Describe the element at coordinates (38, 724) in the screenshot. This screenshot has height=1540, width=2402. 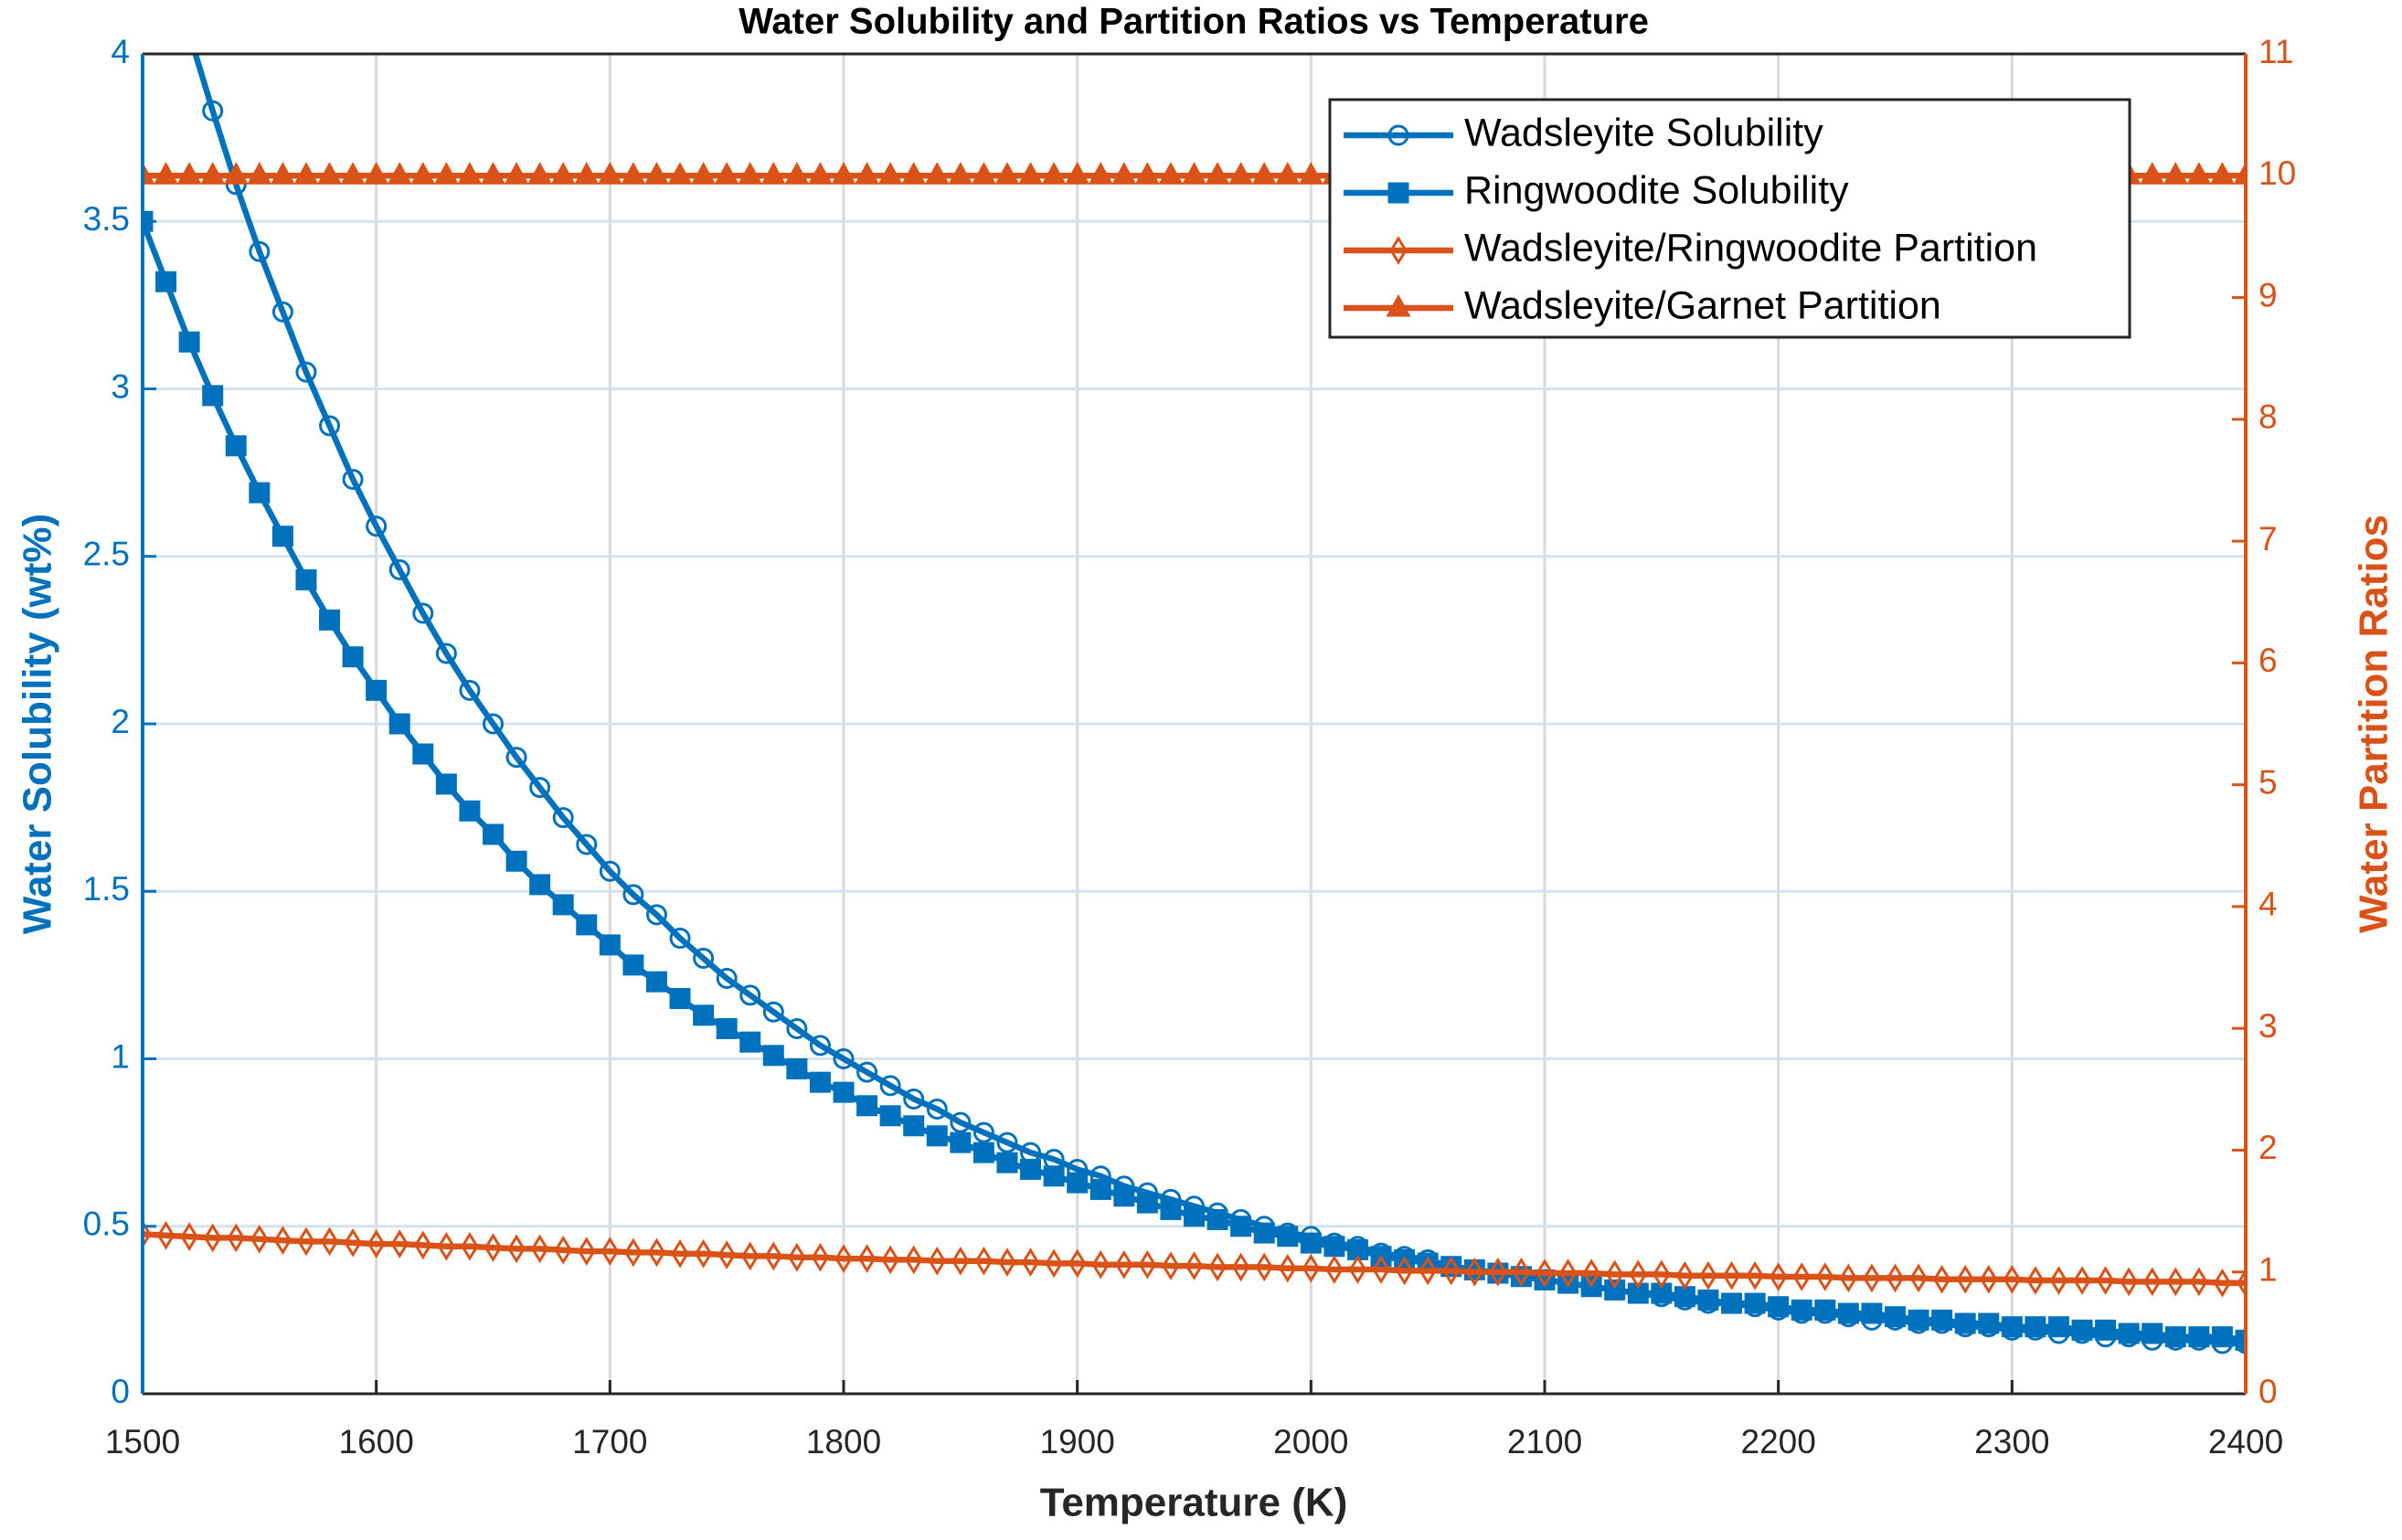
I see `y-axis-label: Water Solubility (wt%)` at that location.